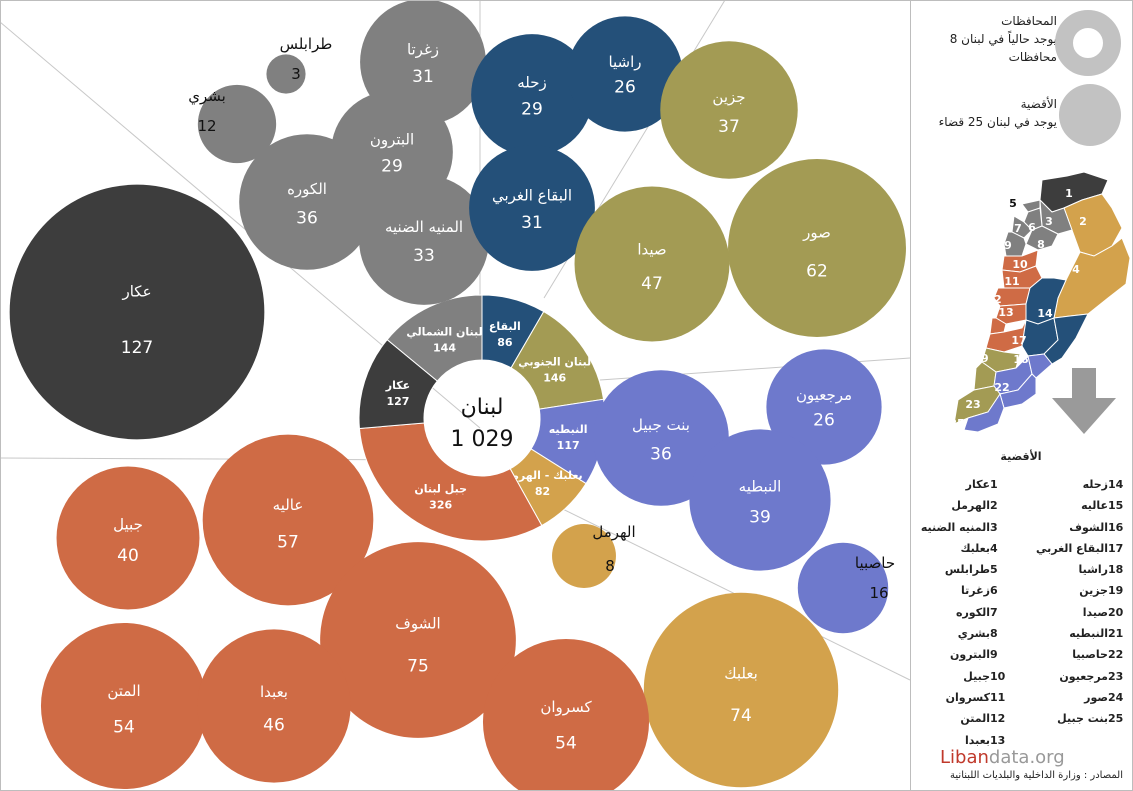 The width and height of the screenshot is (1133, 791). I want to click on map-district-number: 9, so click(1008, 245).